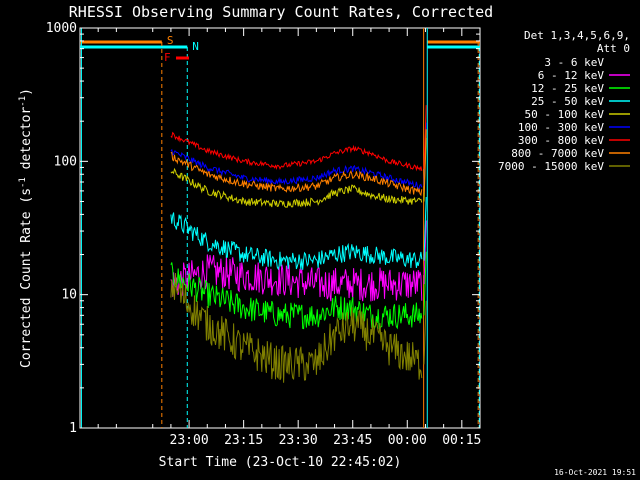 Image resolution: width=640 pixels, height=480 pixels. I want to click on y-axis-label: Corrected Count Rate (s-1 detector-1), so click(26, 228).